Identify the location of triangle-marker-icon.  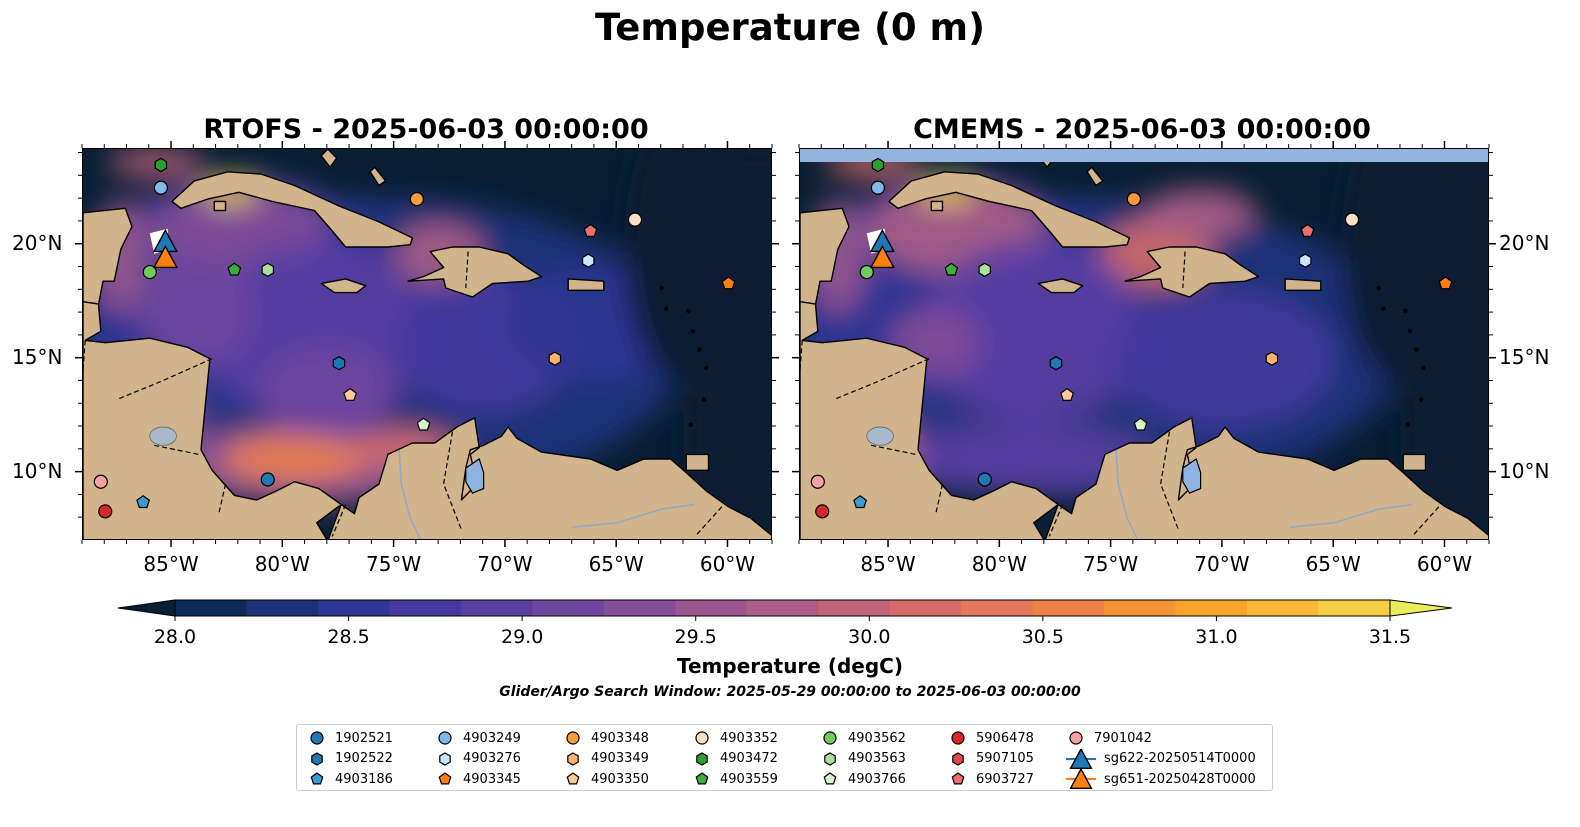
(1081, 758).